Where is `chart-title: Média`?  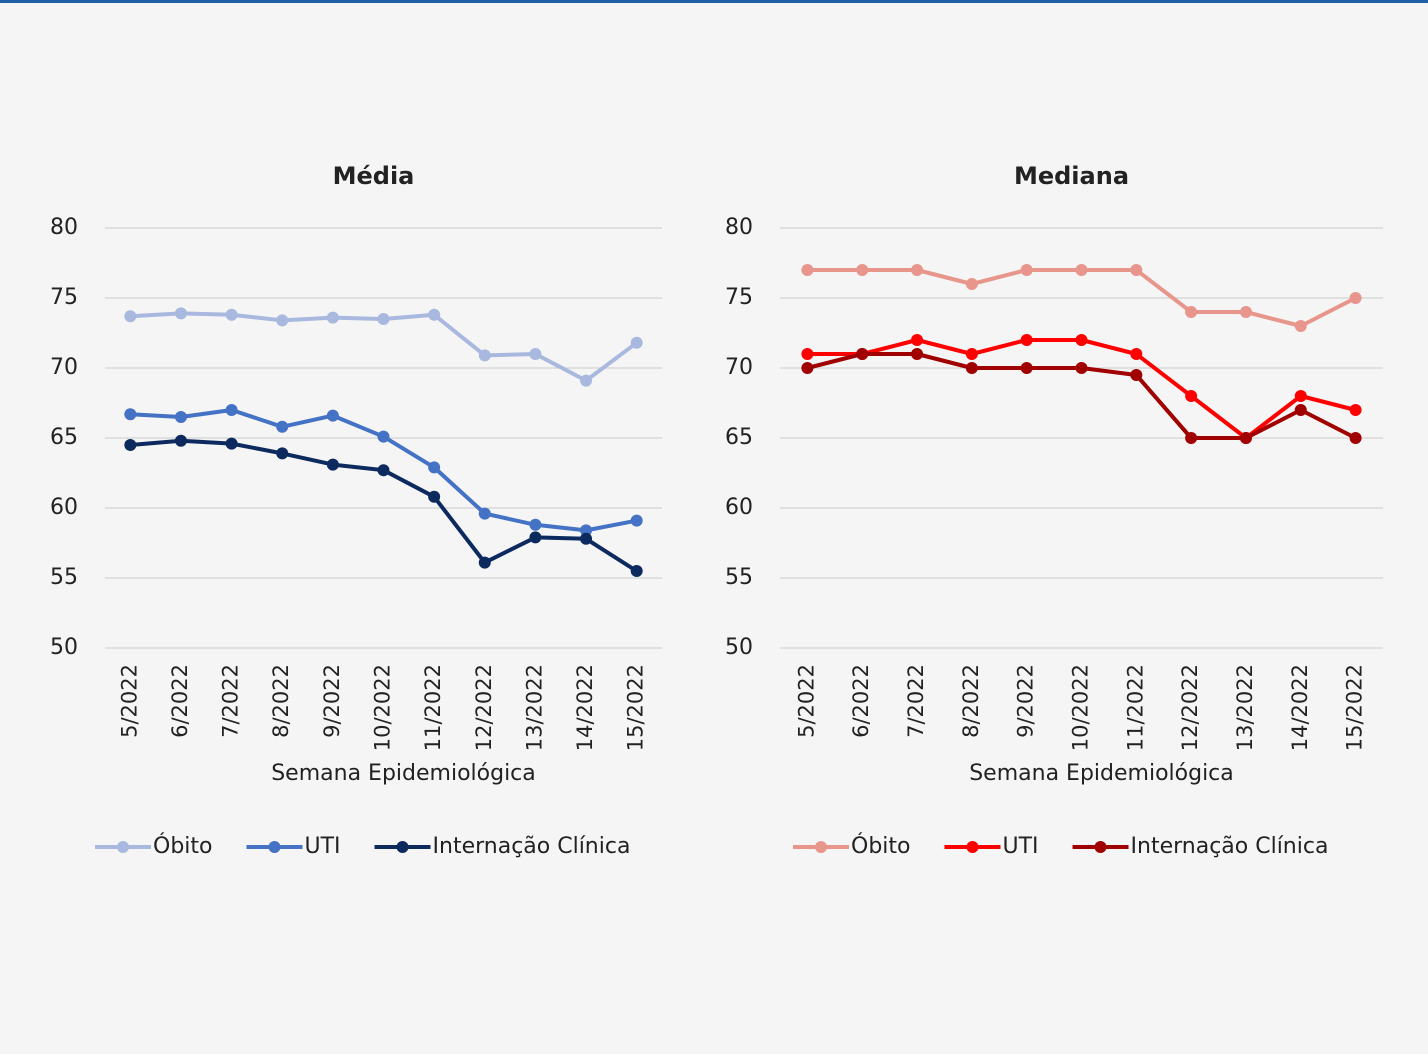 chart-title: Média is located at coordinates (374, 176).